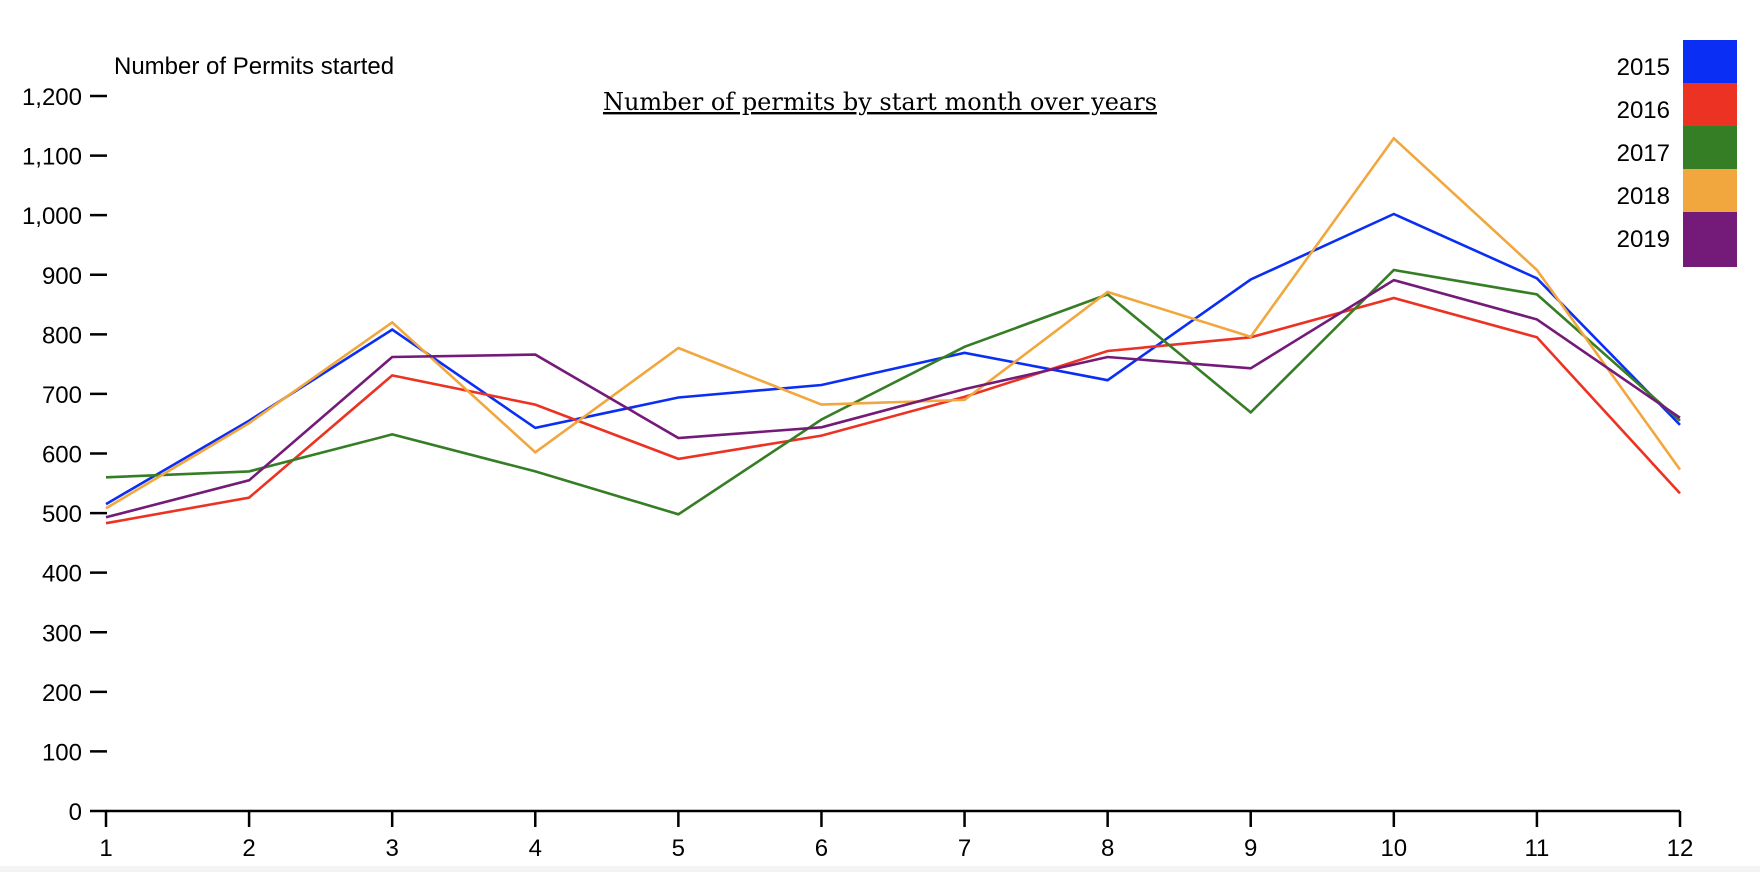 This screenshot has height=872, width=1760. What do you see at coordinates (62, 335) in the screenshot?
I see `y-tick-label: 800` at bounding box center [62, 335].